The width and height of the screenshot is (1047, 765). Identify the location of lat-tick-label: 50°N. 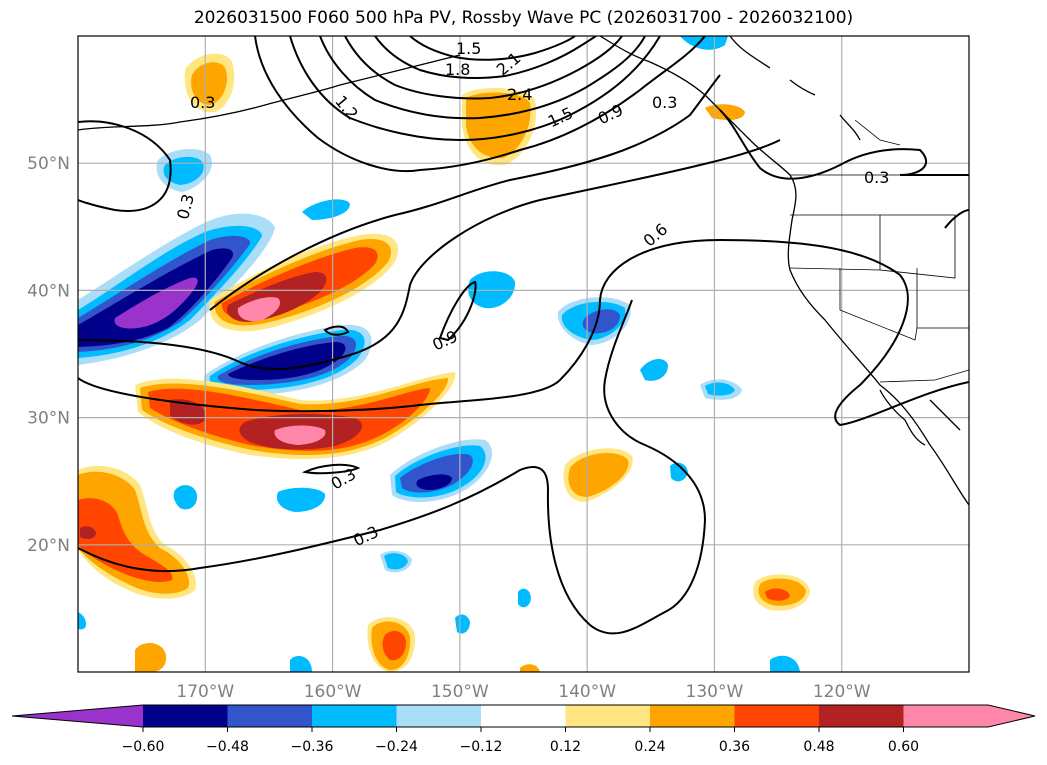
(48, 164).